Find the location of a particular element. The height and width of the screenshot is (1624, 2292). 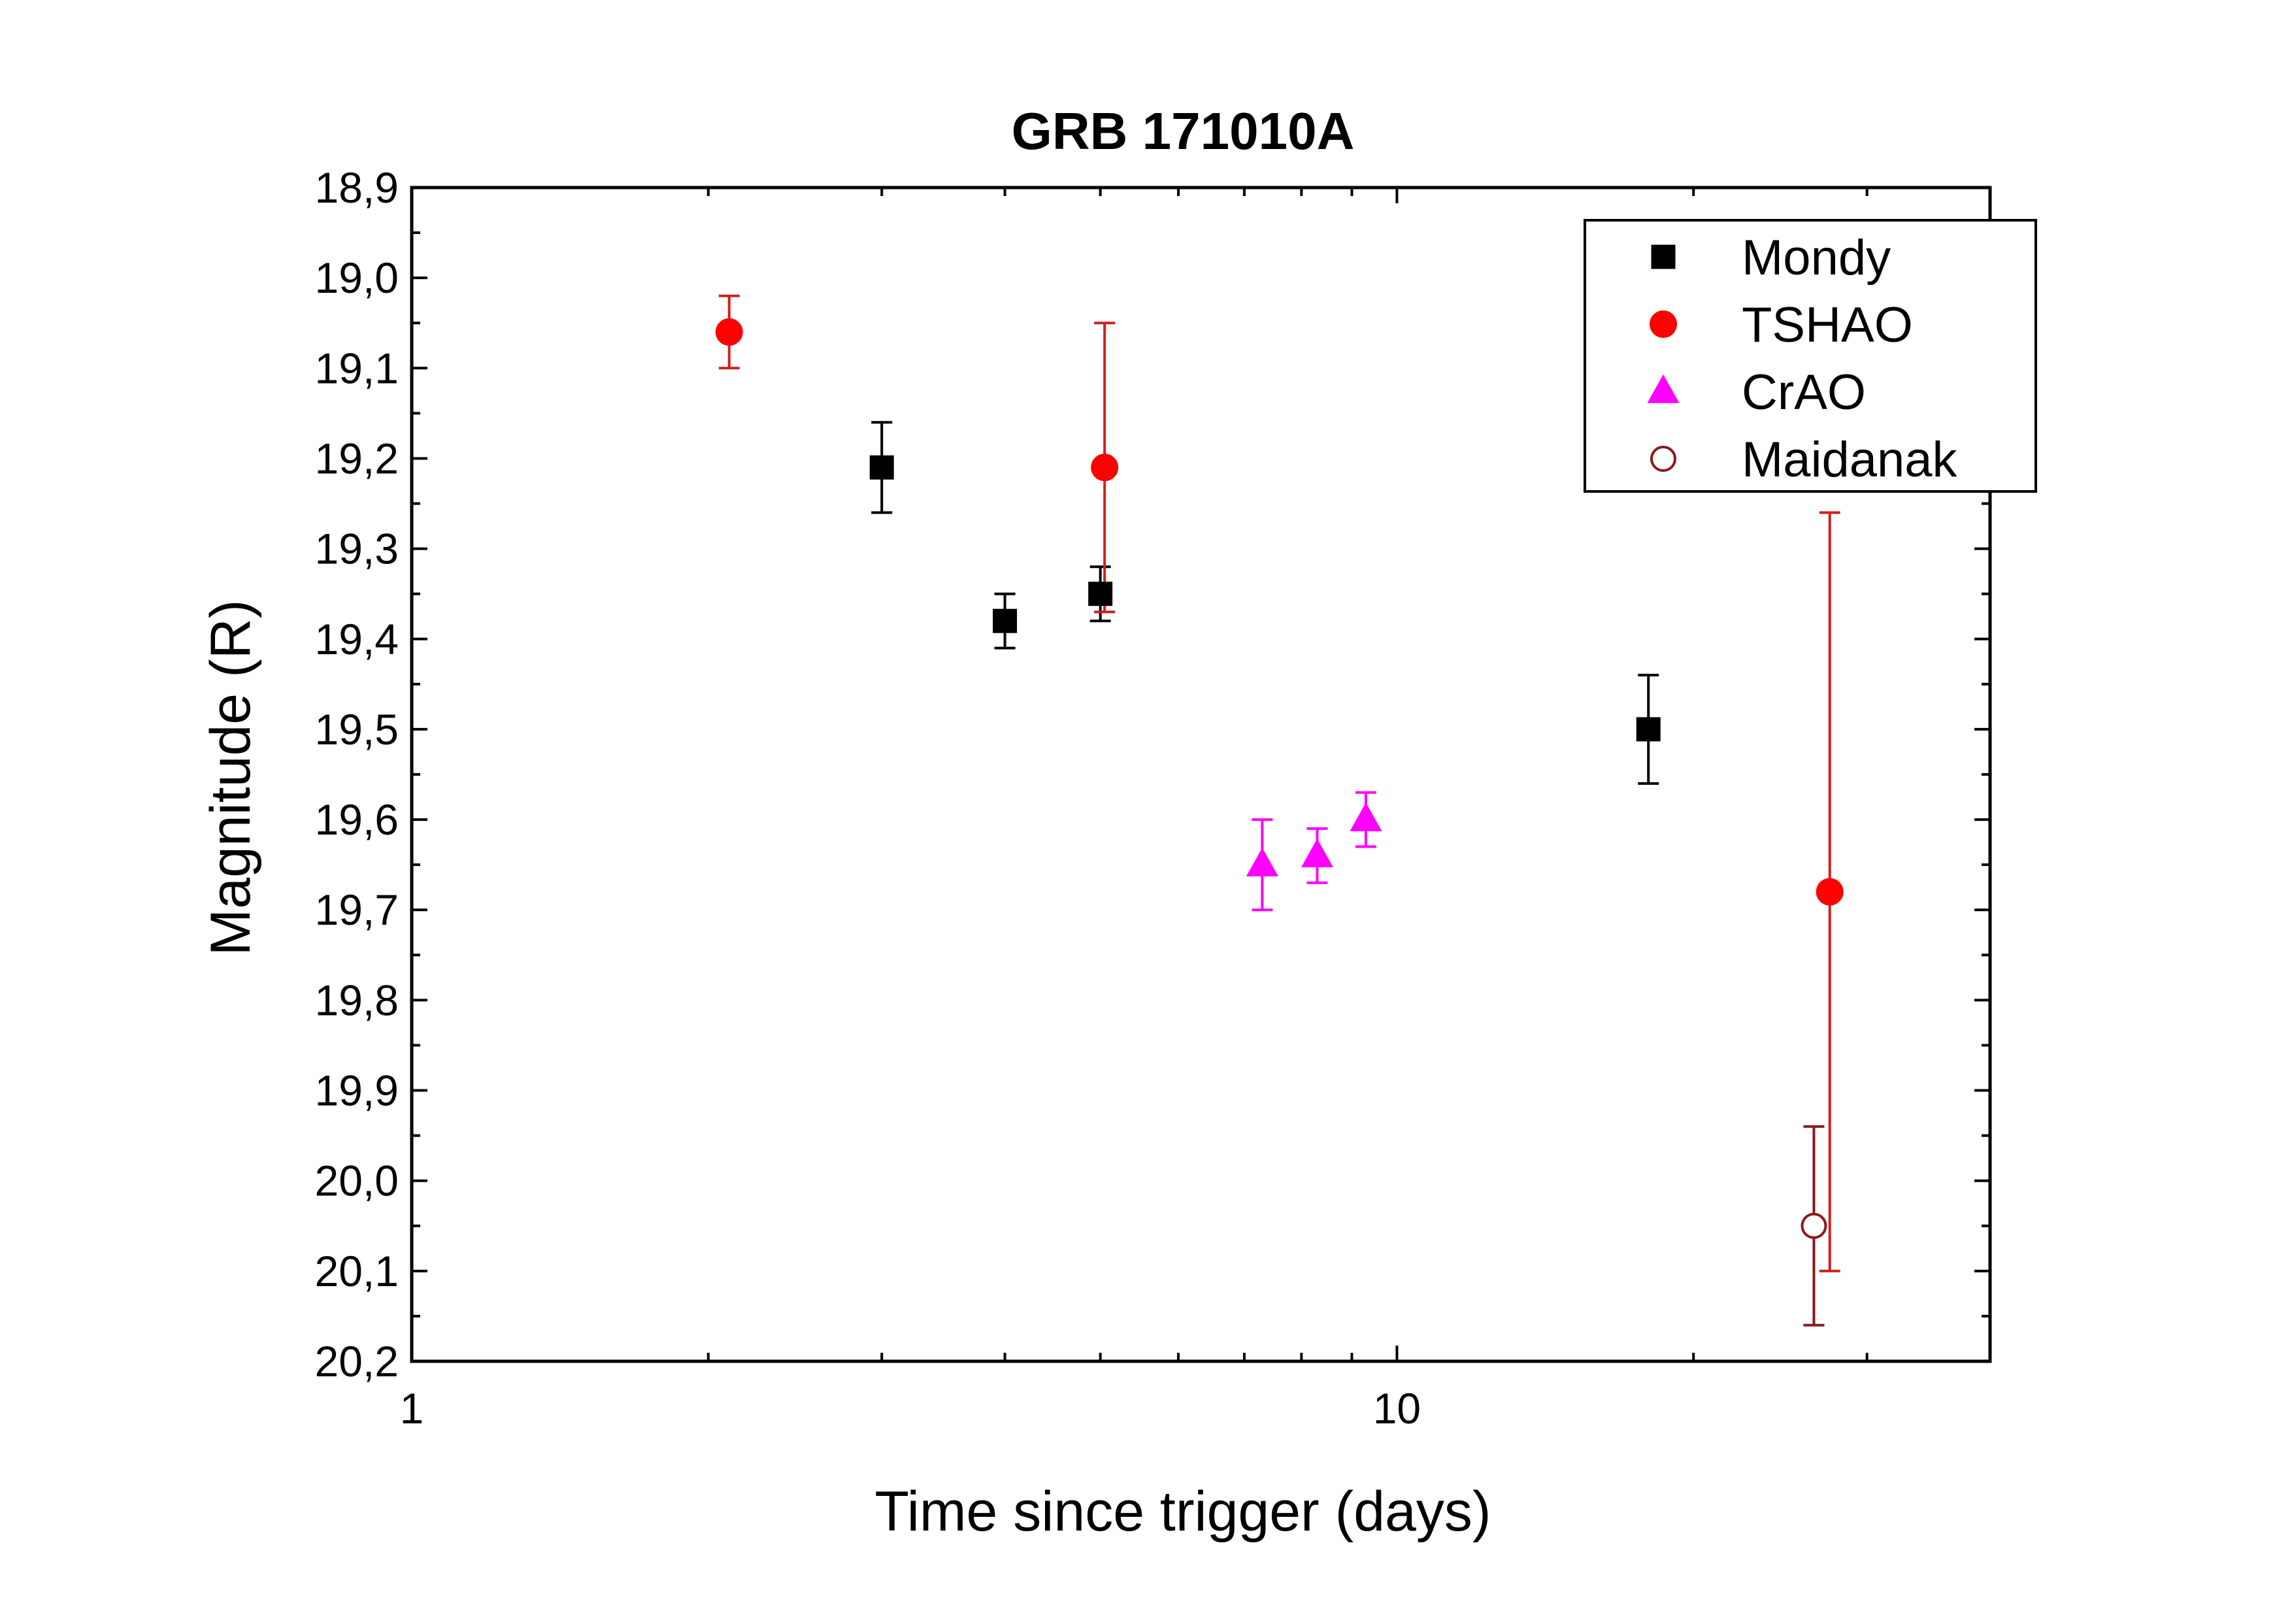

y-tick-label: 20,0 is located at coordinates (357, 1181).